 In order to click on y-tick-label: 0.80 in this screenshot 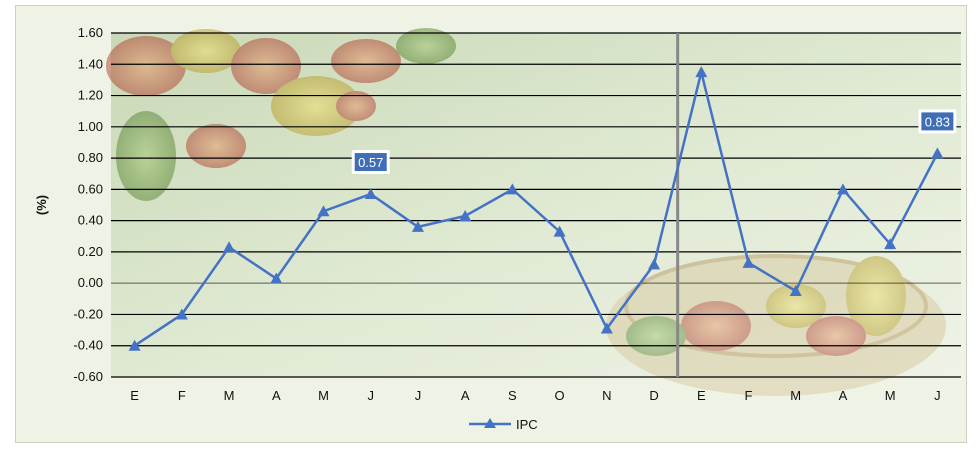, I will do `click(90, 157)`.